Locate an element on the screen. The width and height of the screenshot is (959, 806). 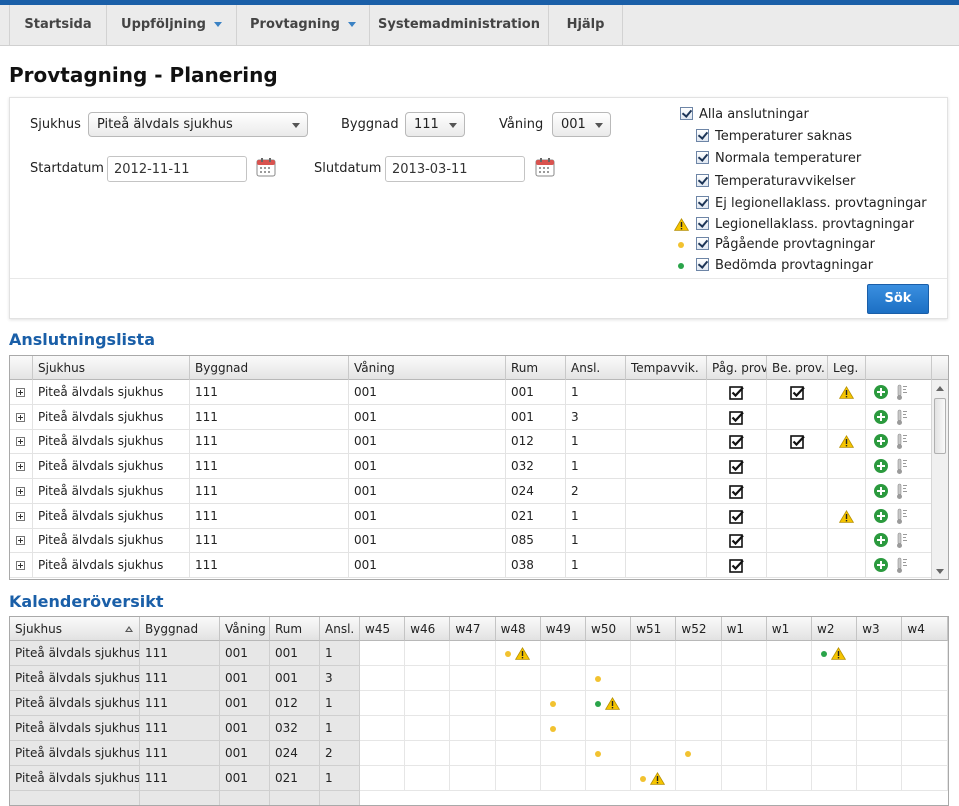
column-header: Våning is located at coordinates (427, 368).